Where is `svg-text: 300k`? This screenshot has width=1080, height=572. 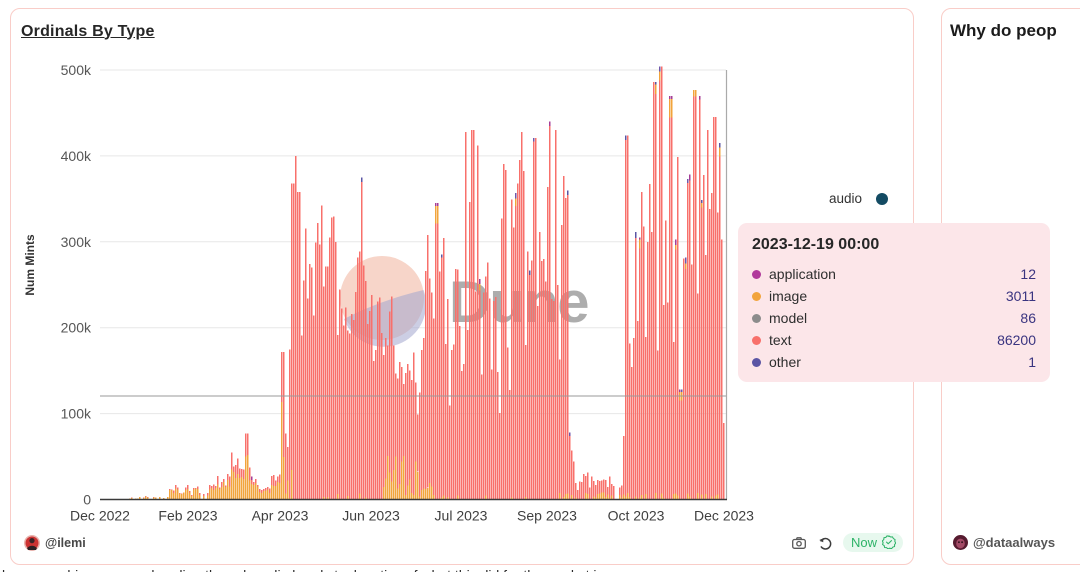
svg-text: 300k is located at coordinates (76, 242).